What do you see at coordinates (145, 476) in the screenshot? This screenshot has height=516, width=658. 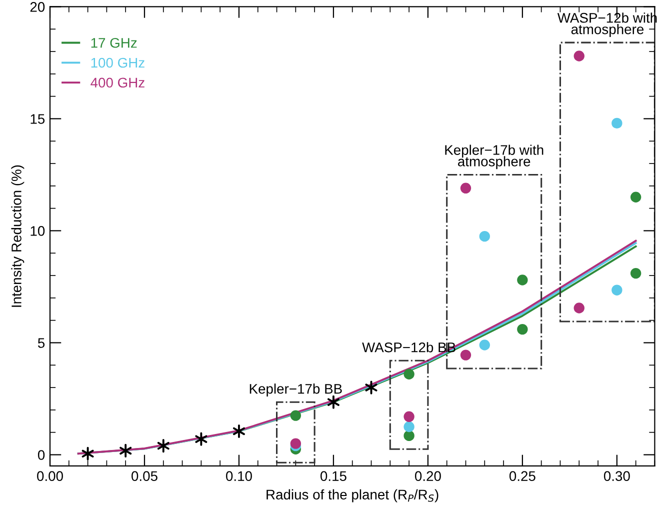 I see `x-tick-label: 0.05` at bounding box center [145, 476].